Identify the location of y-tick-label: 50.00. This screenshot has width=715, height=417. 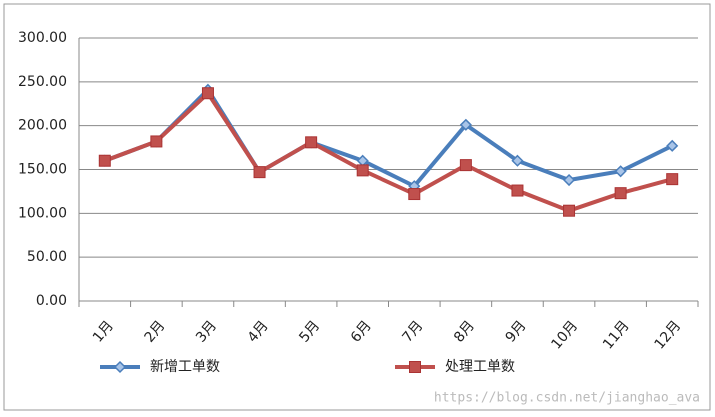
(47, 257).